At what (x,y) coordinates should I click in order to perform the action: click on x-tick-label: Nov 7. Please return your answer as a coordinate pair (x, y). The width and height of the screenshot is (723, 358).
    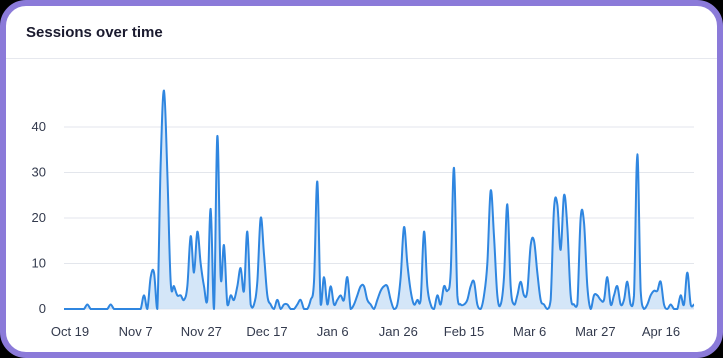
    Looking at the image, I should click on (136, 331).